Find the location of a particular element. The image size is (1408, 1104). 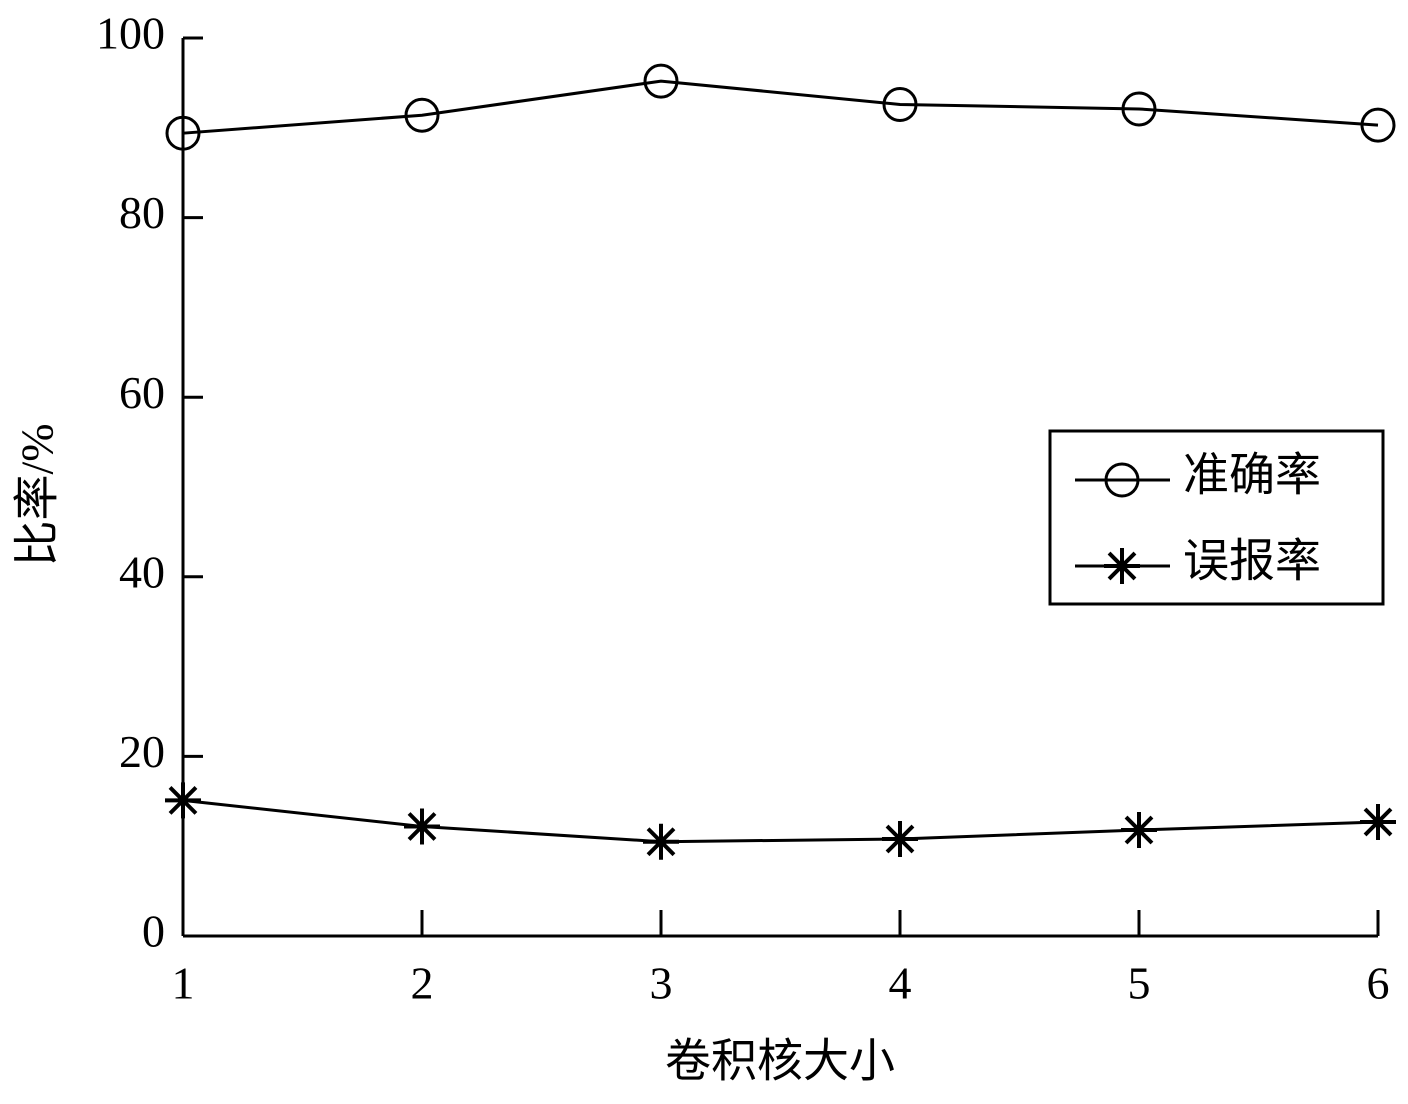

x-axis-label: 卷积核大小 is located at coordinates (780, 1061).